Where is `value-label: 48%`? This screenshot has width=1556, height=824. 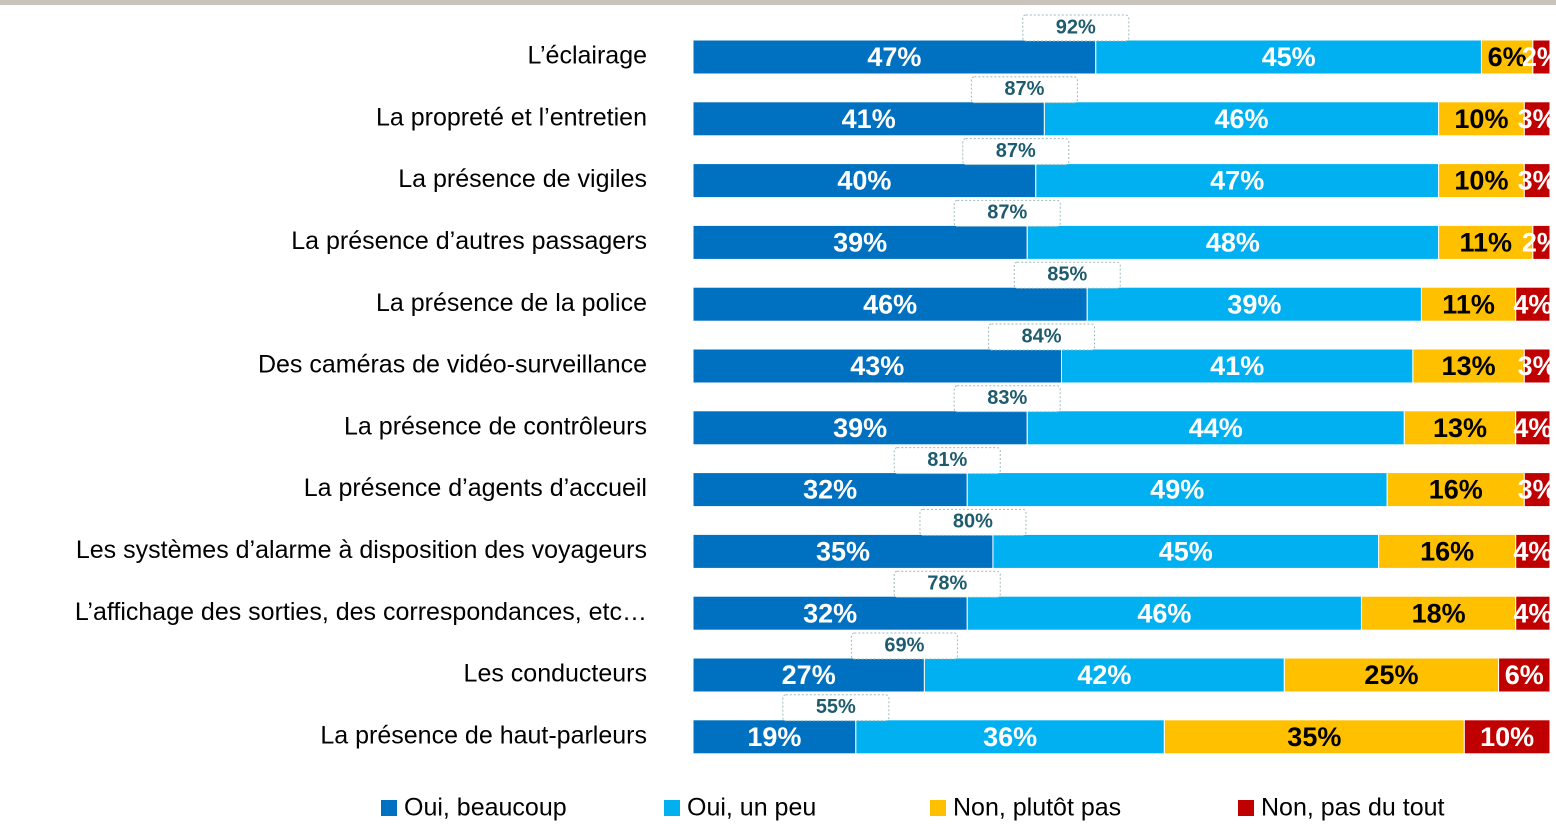
value-label: 48% is located at coordinates (1233, 243).